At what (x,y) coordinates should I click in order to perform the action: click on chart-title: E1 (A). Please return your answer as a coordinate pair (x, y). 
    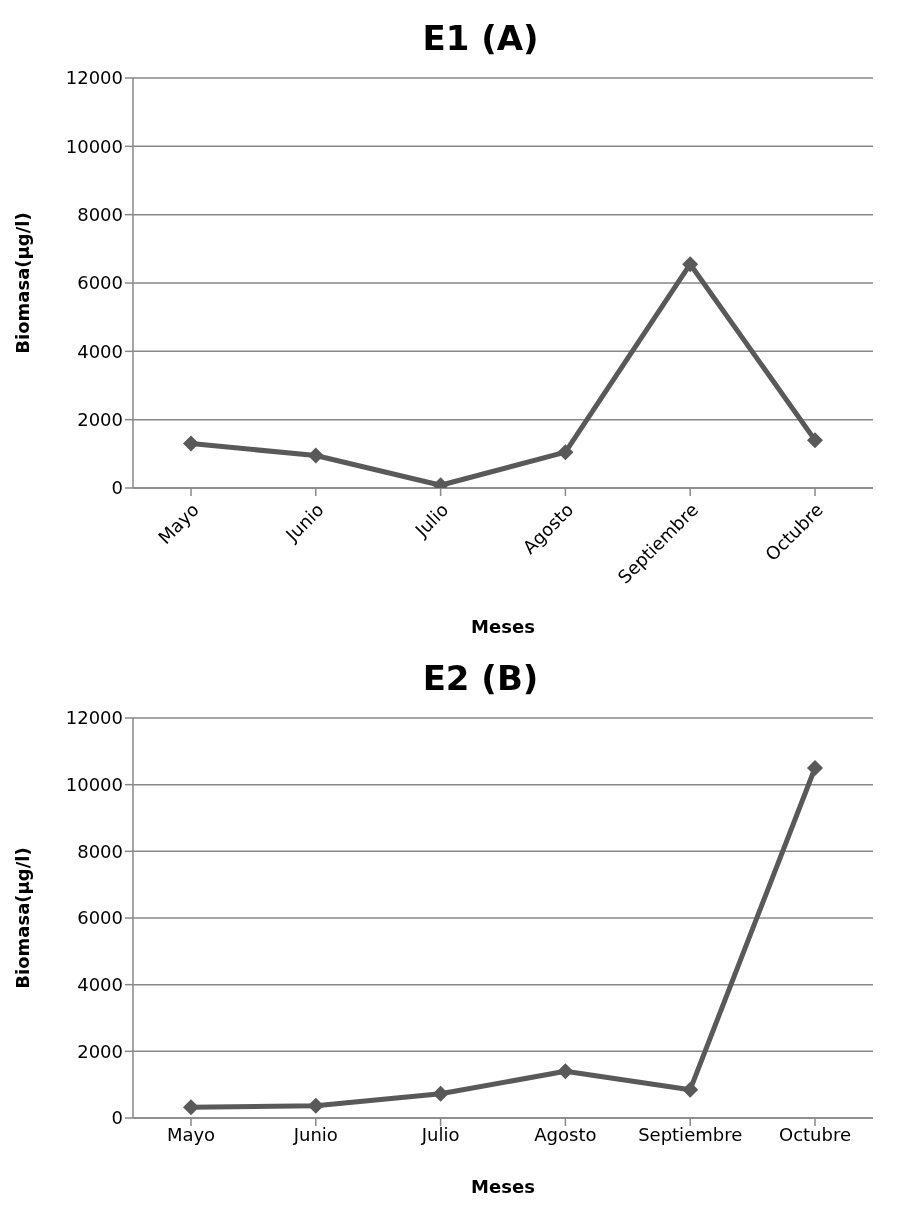
    Looking at the image, I should click on (480, 38).